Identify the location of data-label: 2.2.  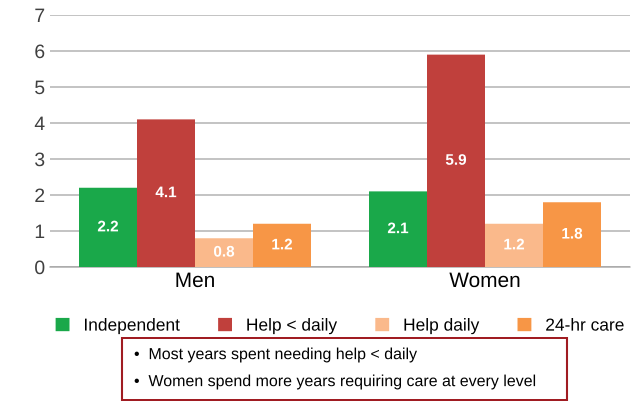
(108, 226).